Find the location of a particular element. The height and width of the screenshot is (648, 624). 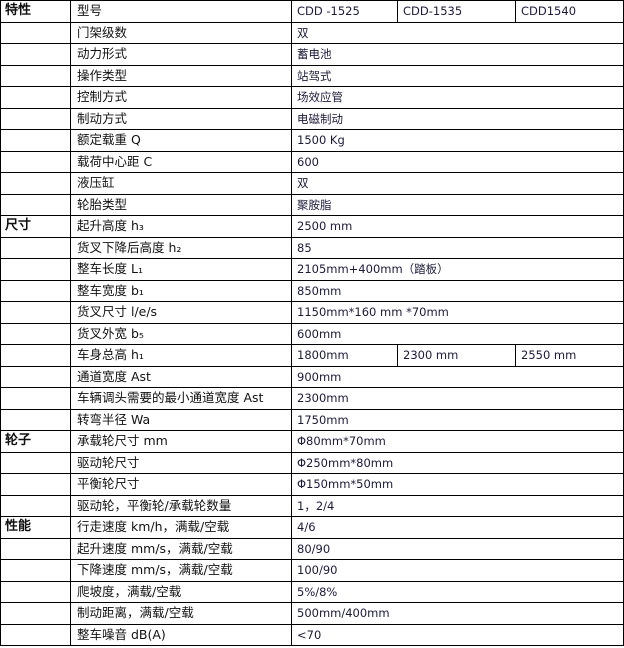

table-row: 操作类型 站驾式 is located at coordinates (312, 75).